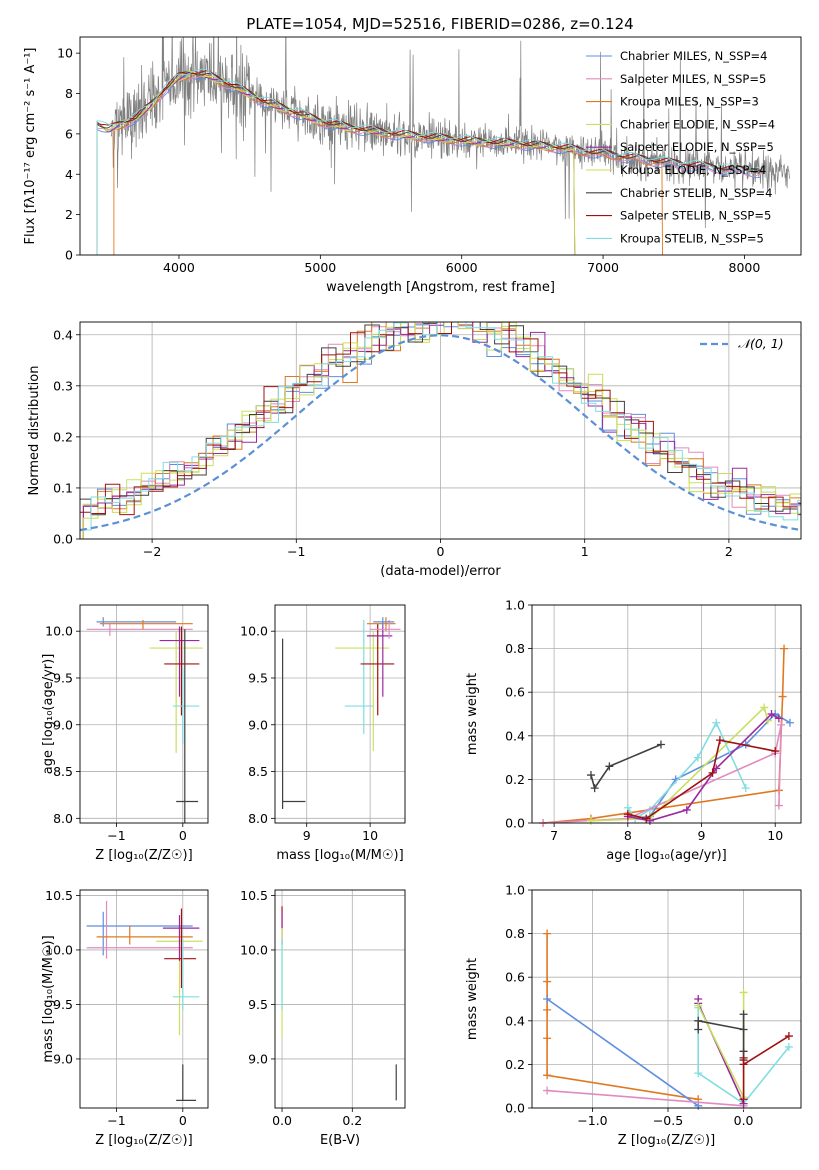 Image resolution: width=819 pixels, height=1170 pixels. What do you see at coordinates (695, 216) in the screenshot?
I see `legend-label: Salpeter STELIB, N_SSP=5` at bounding box center [695, 216].